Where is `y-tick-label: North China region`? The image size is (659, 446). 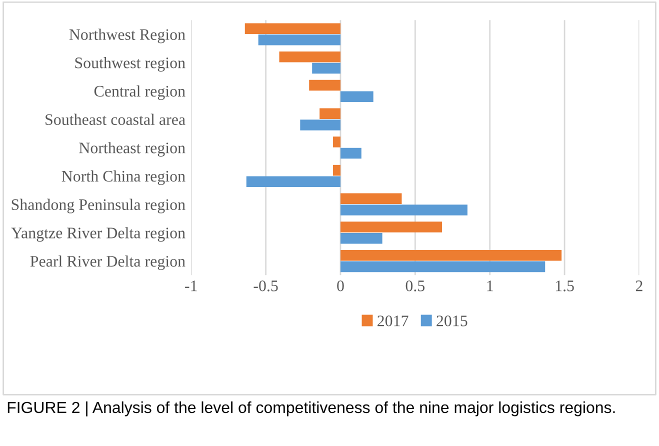 y-tick-label: North China region is located at coordinates (124, 177).